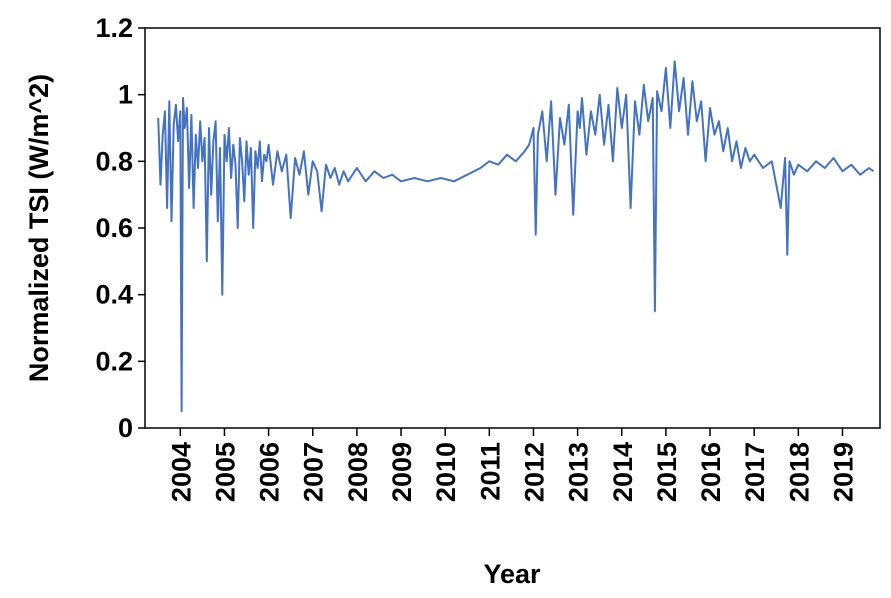 This screenshot has width=891, height=598. What do you see at coordinates (314, 472) in the screenshot?
I see `x-tick-label: 2007` at bounding box center [314, 472].